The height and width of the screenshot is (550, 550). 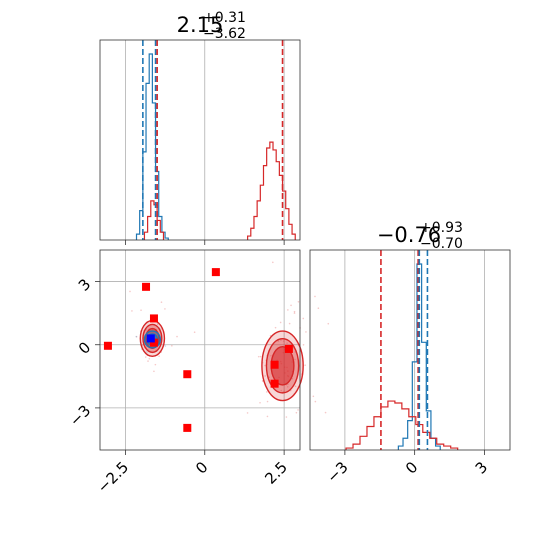 I want to click on histogram-p1-frame, so click(x=410, y=350).